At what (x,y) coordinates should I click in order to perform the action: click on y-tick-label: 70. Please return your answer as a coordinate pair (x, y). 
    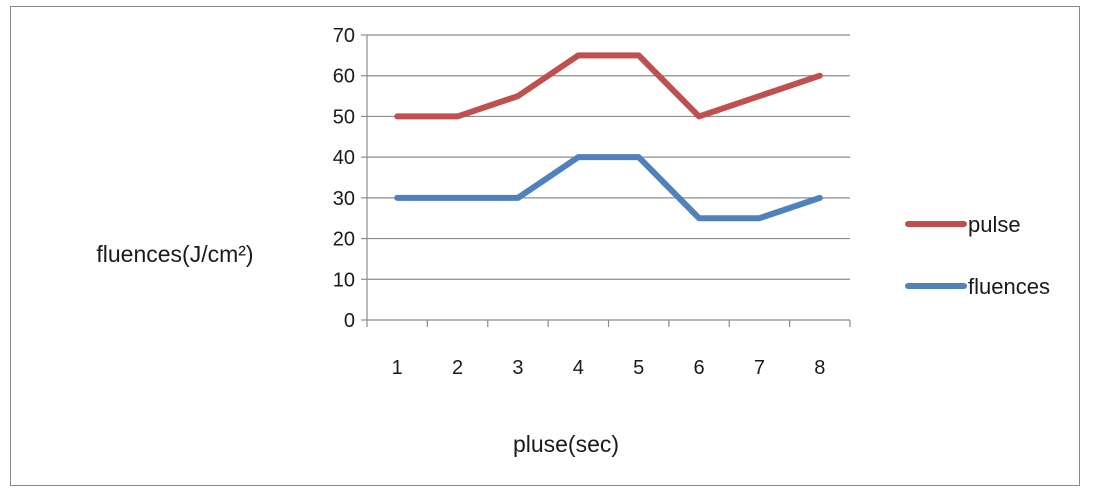
    Looking at the image, I should click on (344, 36).